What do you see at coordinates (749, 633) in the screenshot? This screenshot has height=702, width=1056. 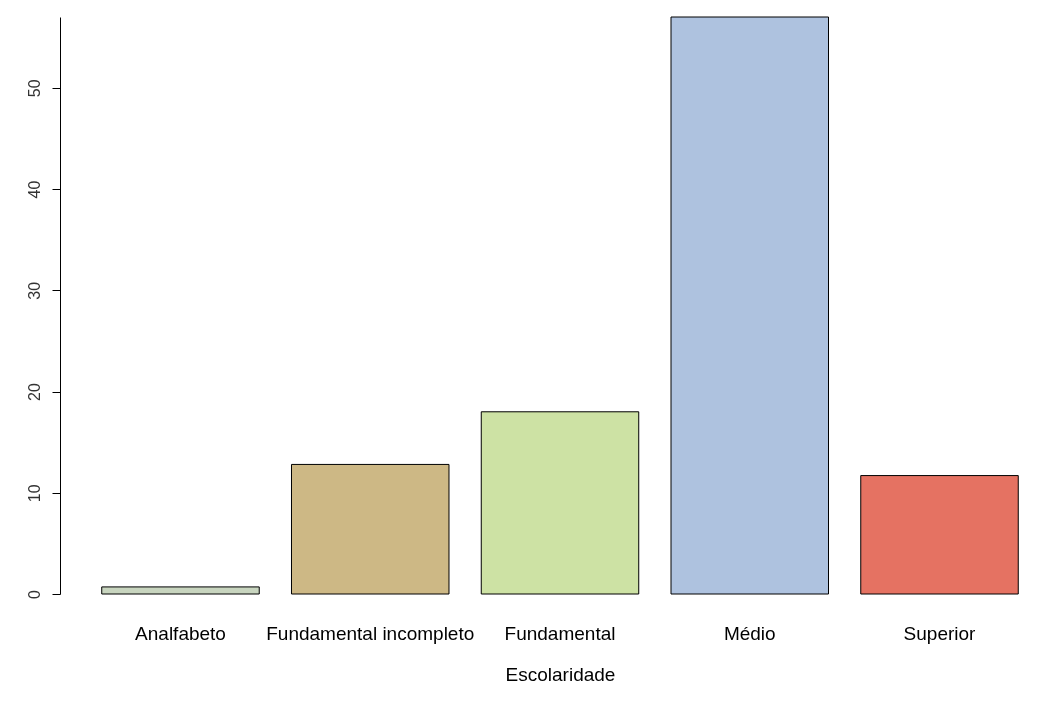 I see `x-tick-label: Médio` at bounding box center [749, 633].